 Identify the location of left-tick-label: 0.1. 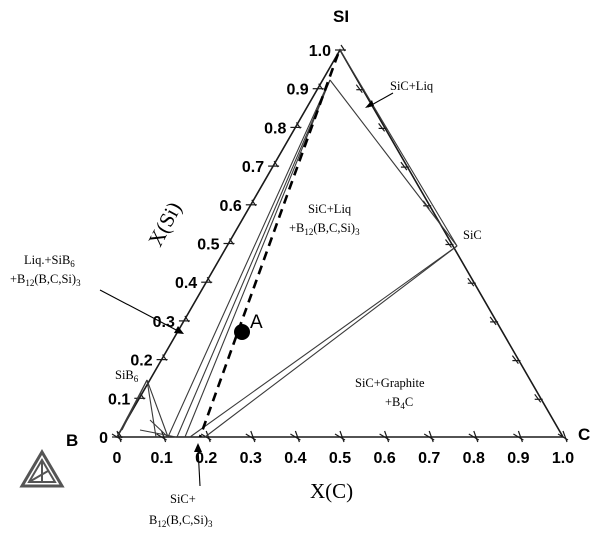
(119, 399).